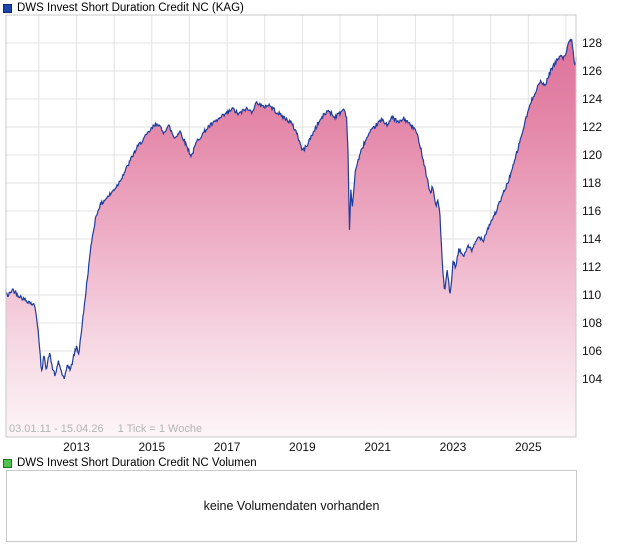 Image resolution: width=620 pixels, height=546 pixels. Describe the element at coordinates (160, 429) in the screenshot. I see `tick-resolution-label: 1 Tick = 1 Woche` at that location.